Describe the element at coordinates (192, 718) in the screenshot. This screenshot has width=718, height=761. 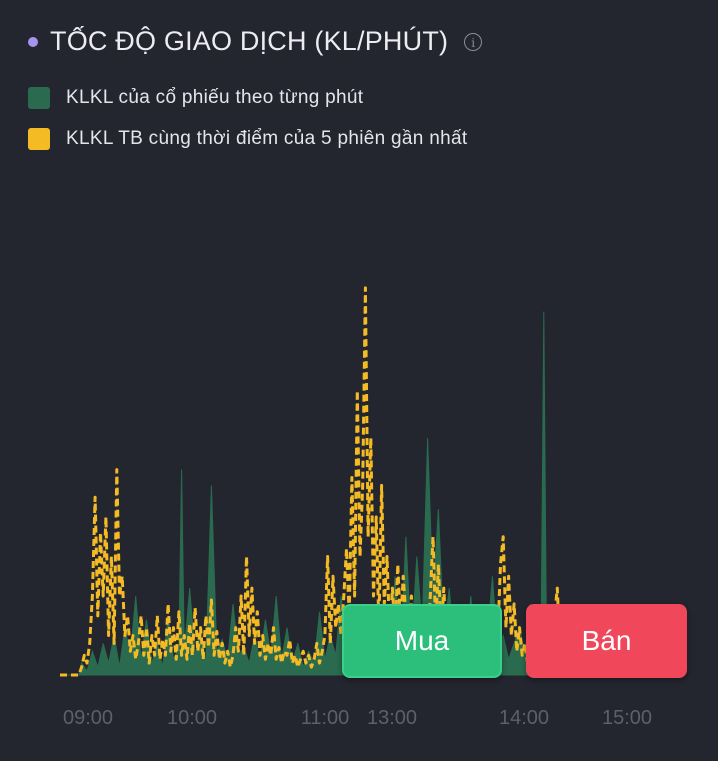
I see `x-tick-label: 10:00` at that location.